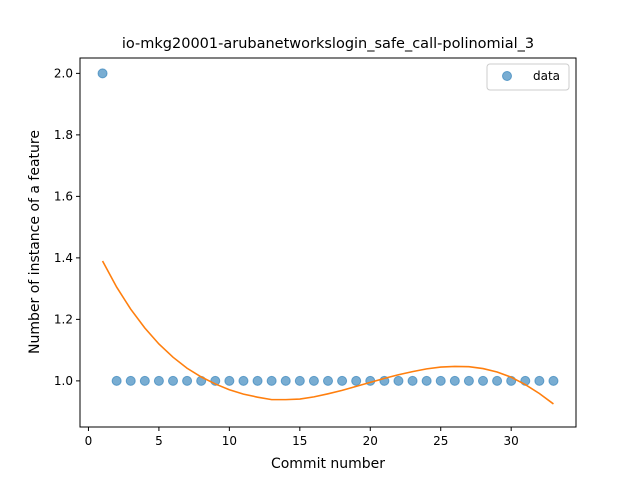 Image resolution: width=640 pixels, height=480 pixels. Describe the element at coordinates (63, 258) in the screenshot. I see `y-tick-label: 1.4` at that location.